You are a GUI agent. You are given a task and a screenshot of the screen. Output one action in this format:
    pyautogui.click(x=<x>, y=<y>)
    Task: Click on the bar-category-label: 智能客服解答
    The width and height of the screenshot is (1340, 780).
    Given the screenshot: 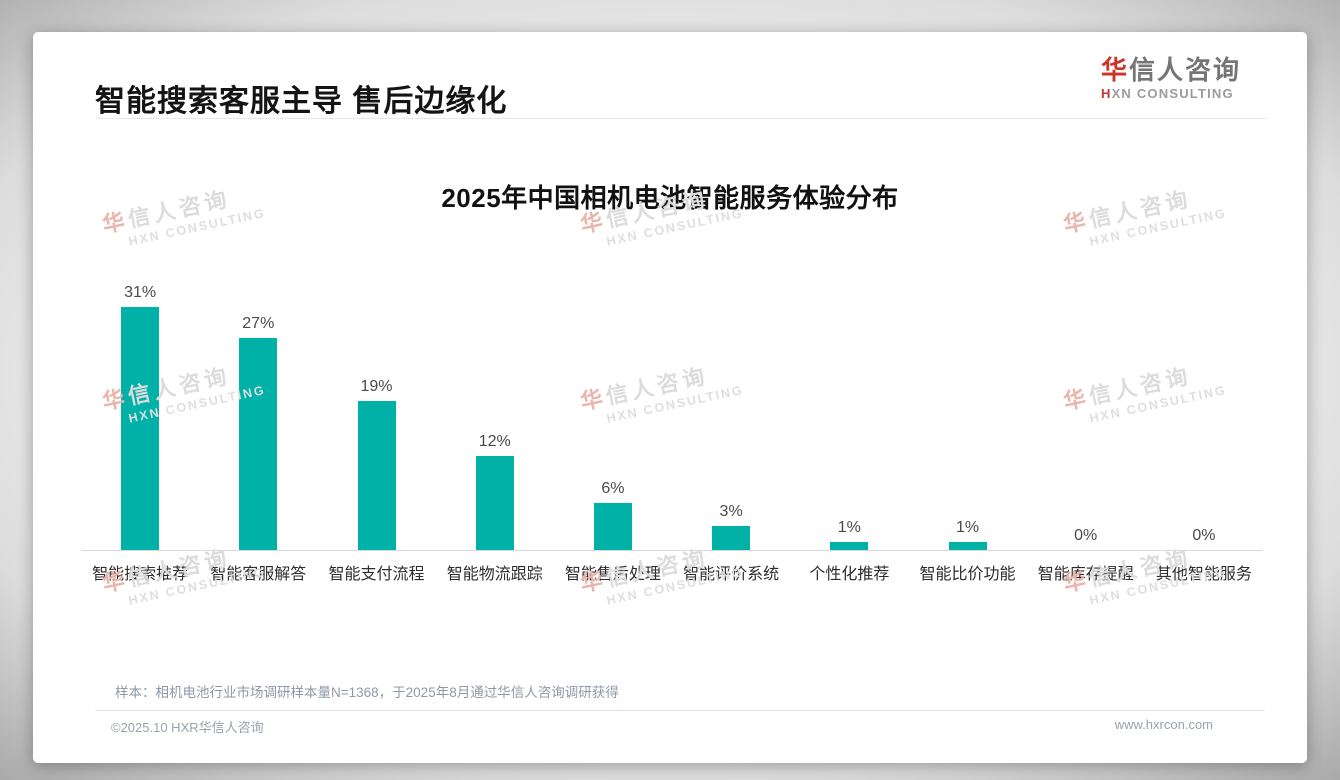 What is the action you would take?
    pyautogui.click(x=258, y=574)
    